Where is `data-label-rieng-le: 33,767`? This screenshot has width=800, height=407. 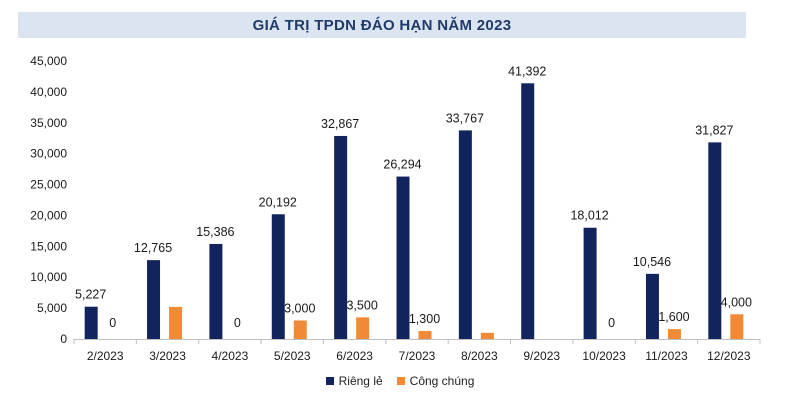 data-label-rieng-le: 33,767 is located at coordinates (465, 118).